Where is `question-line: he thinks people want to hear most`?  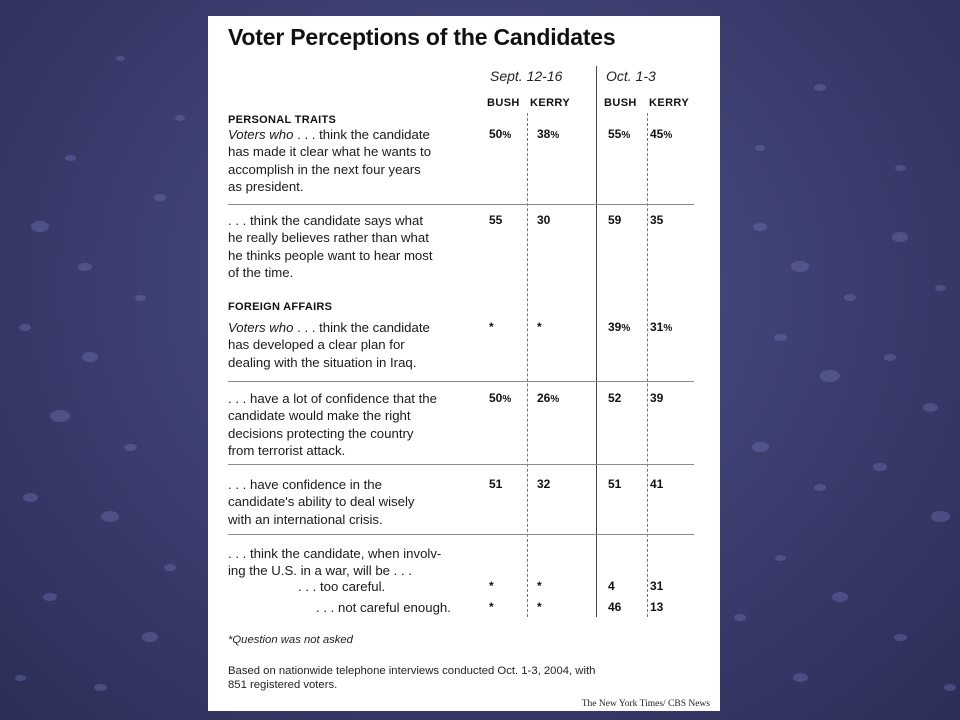
question-line: he thinks people want to hear most is located at coordinates (330, 255).